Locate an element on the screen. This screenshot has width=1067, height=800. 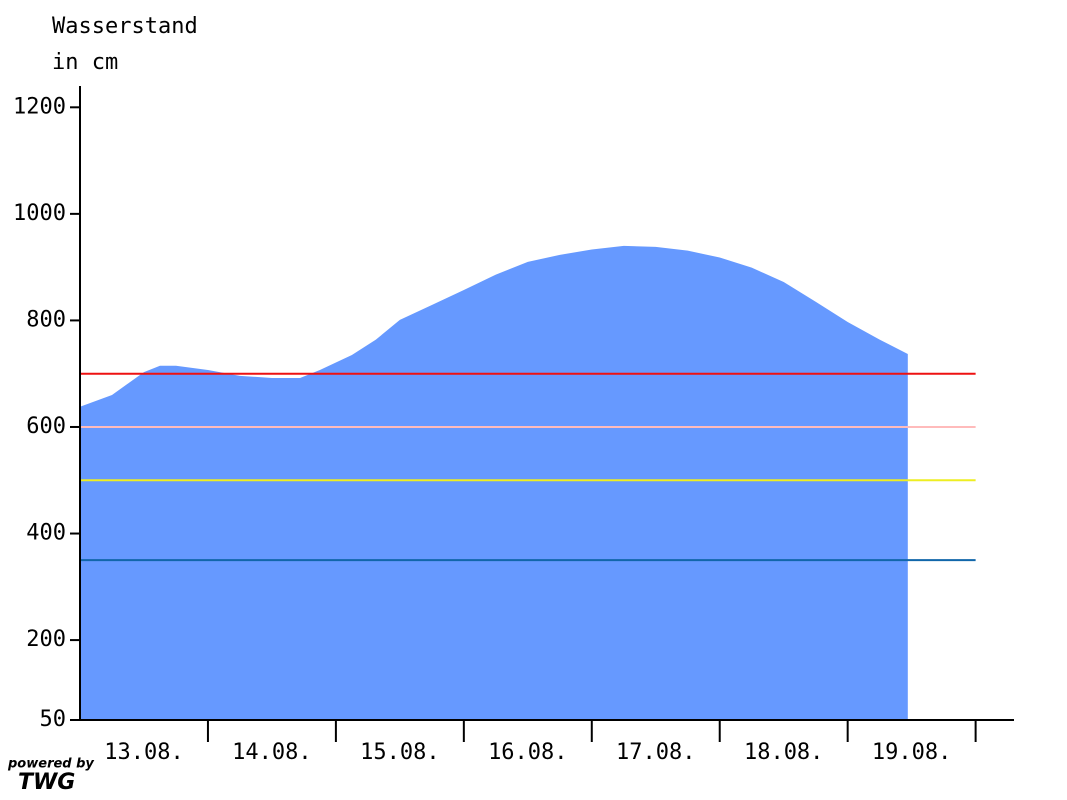
x-tick-label: 13.08. is located at coordinates (143, 752).